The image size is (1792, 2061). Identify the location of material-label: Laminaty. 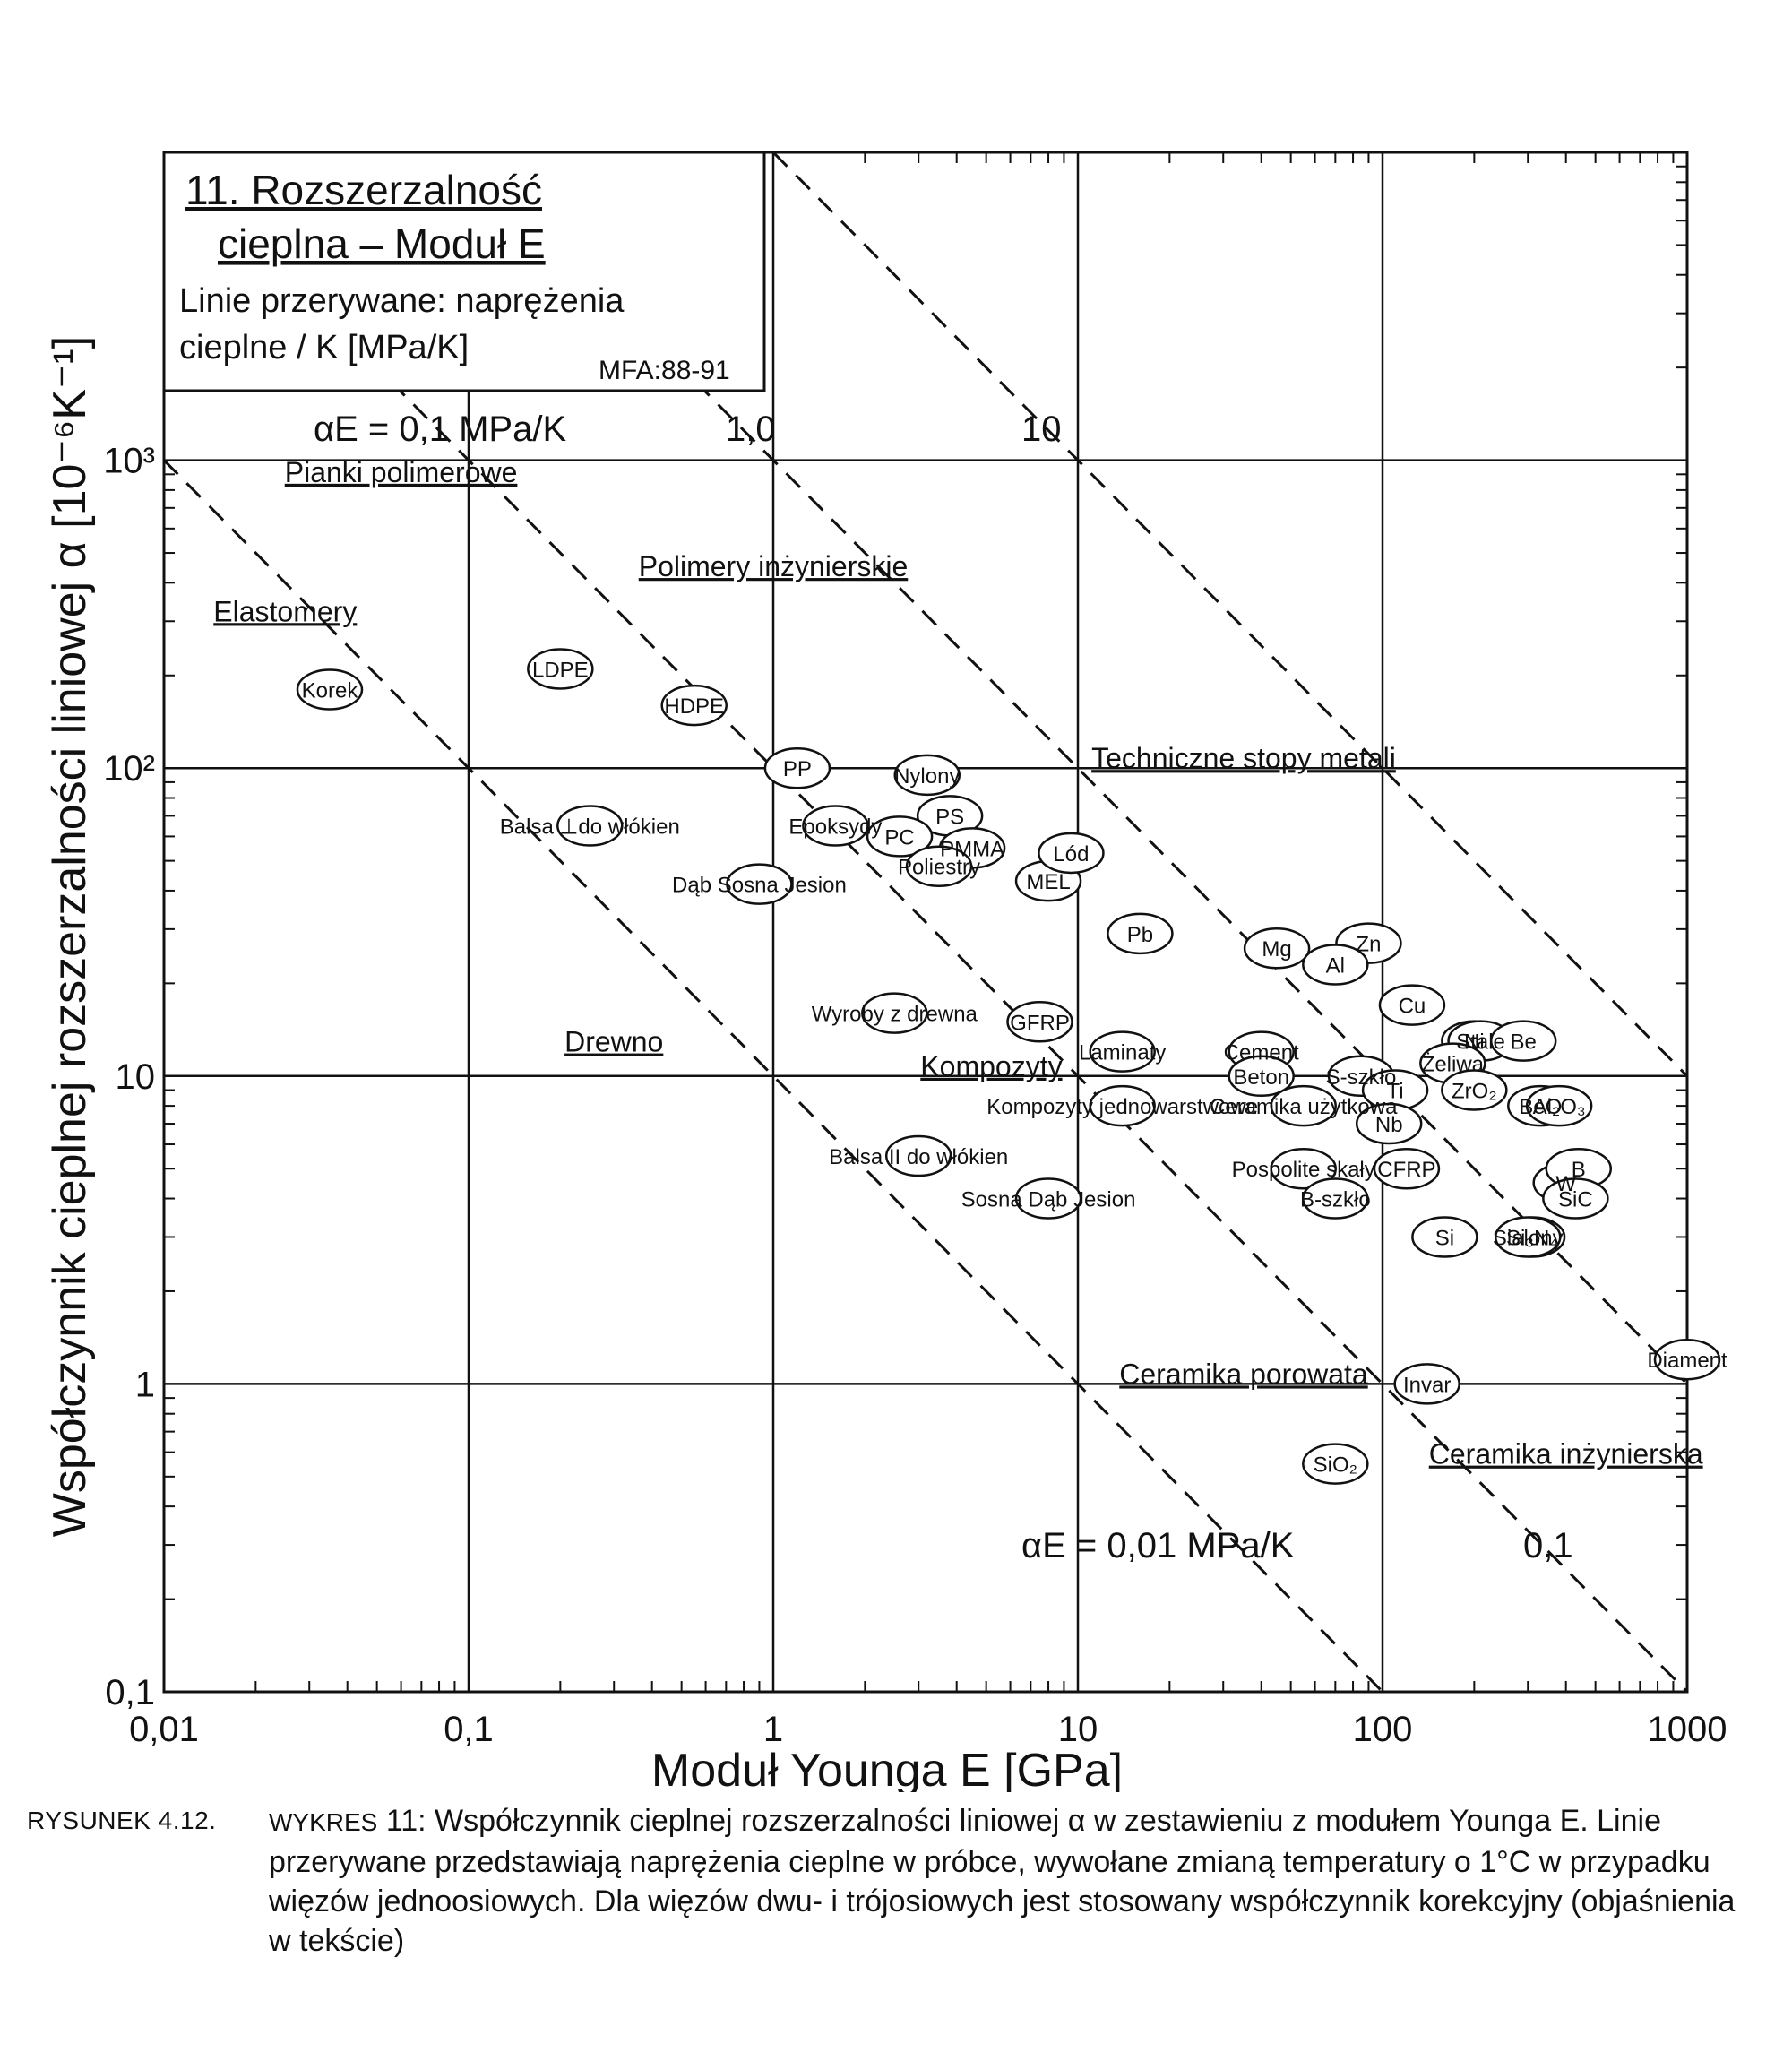
(1122, 1053).